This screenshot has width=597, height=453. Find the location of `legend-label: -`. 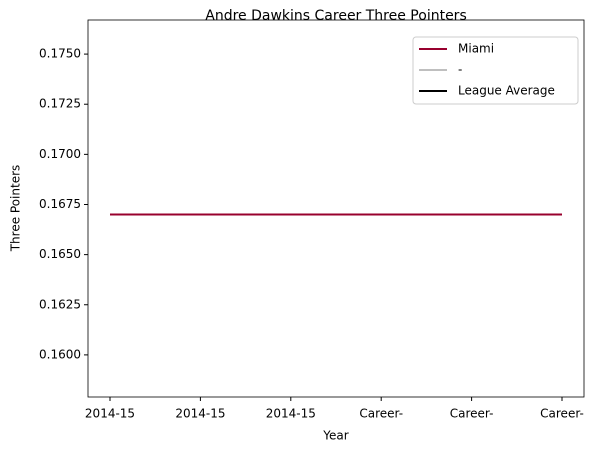

legend-label: - is located at coordinates (460, 70).